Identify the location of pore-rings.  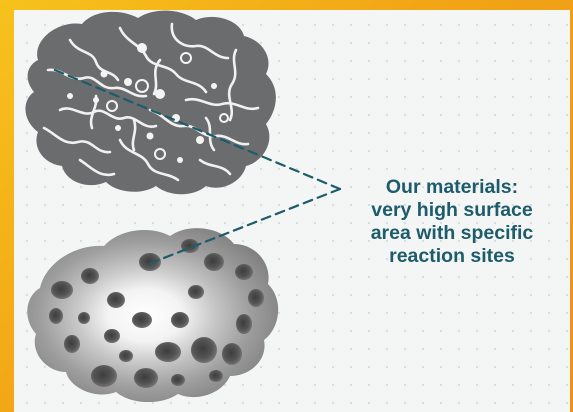
(167, 106).